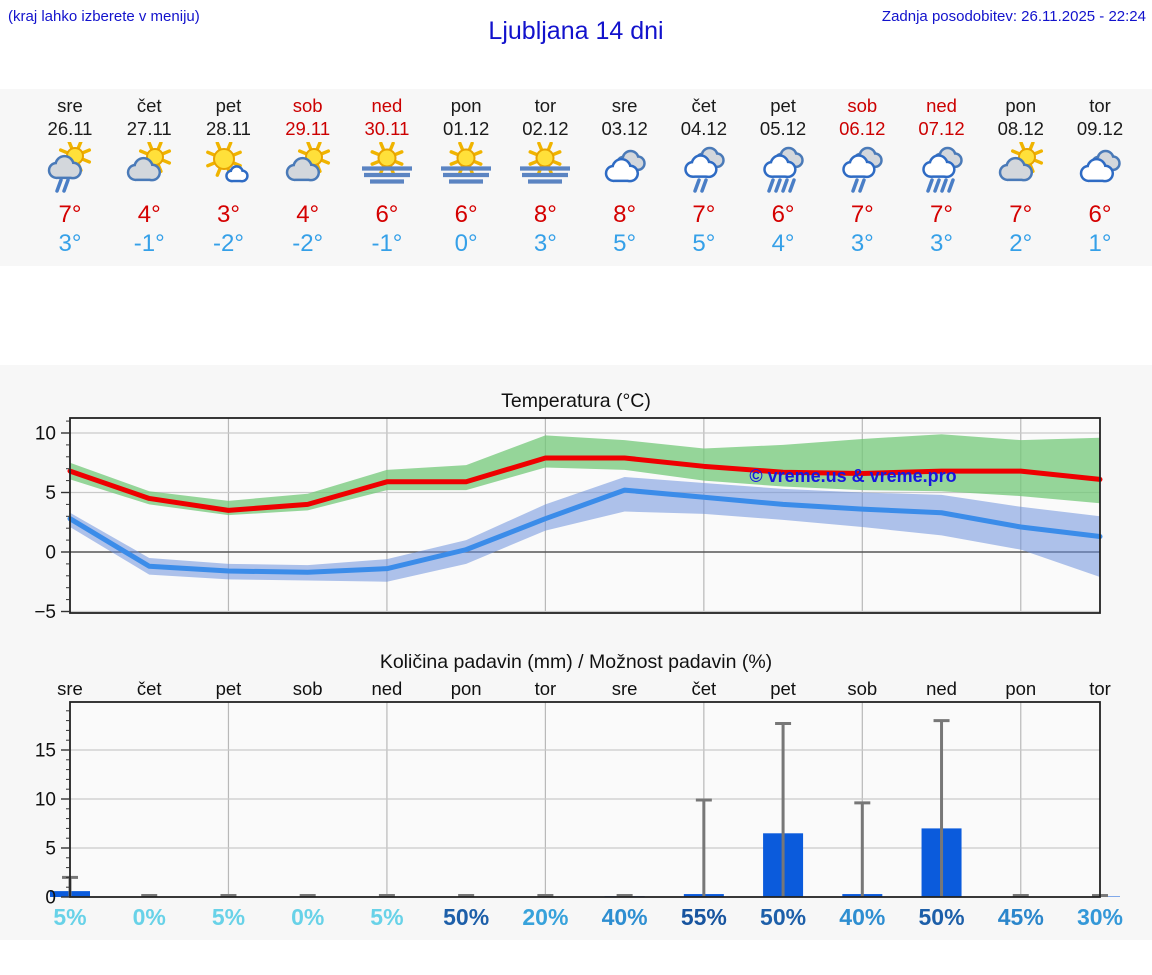  Describe the element at coordinates (1100, 128) in the screenshot. I see `day-date: 09.12` at that location.